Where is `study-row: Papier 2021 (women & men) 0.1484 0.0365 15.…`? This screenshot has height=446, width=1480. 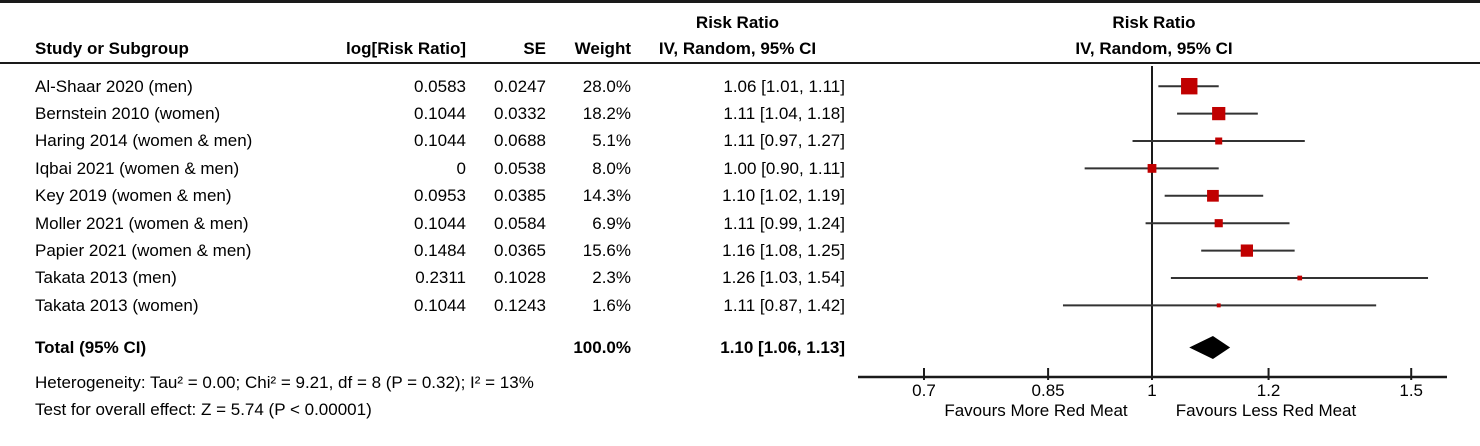 study-row: Papier 2021 (women & men) 0.1484 0.0365 15.… is located at coordinates (430, 250).